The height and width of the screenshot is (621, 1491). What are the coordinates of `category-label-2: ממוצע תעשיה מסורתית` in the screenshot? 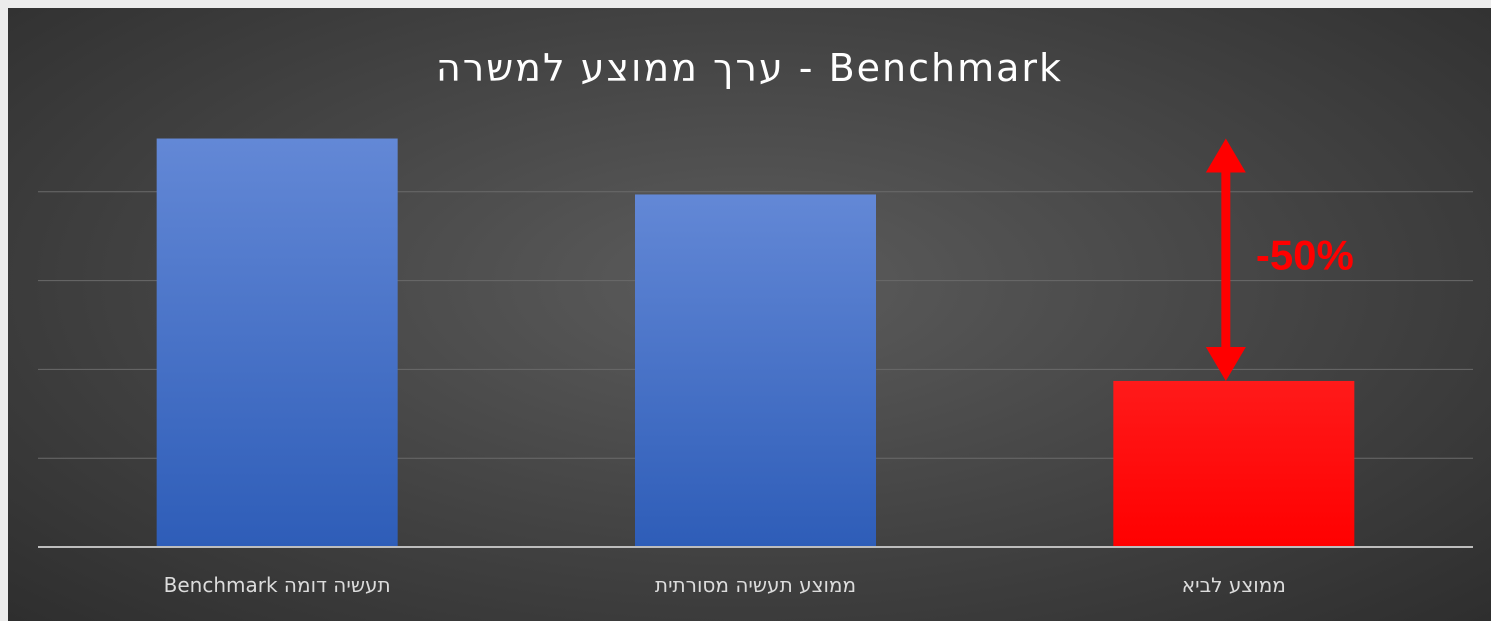 It's located at (755, 585).